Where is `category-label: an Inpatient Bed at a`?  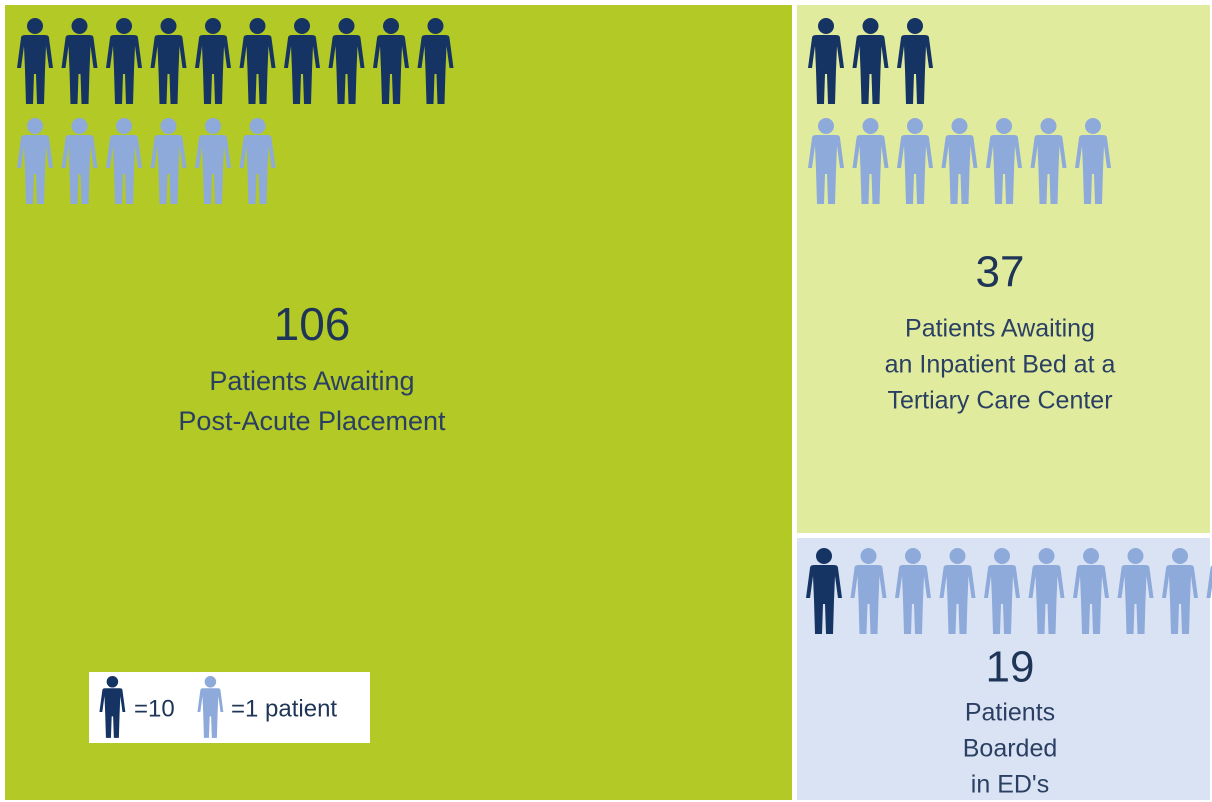 category-label: an Inpatient Bed at a is located at coordinates (1000, 365).